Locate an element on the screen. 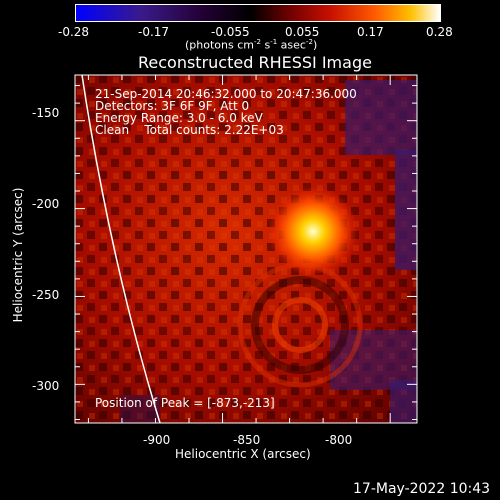  x-tick-label-1: -900 is located at coordinates (157, 440).